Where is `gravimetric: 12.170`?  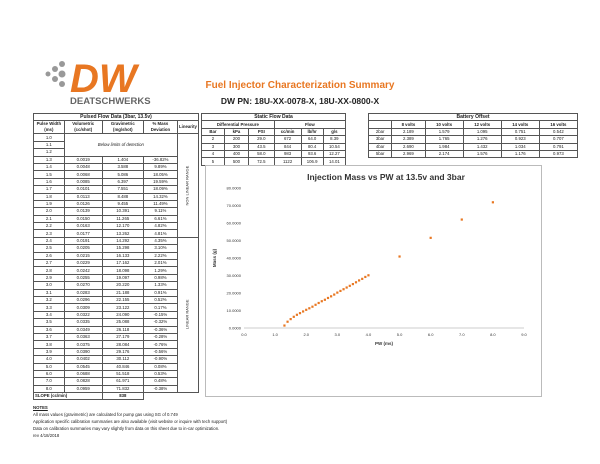
gravimetric: 12.170 is located at coordinates (122, 226).